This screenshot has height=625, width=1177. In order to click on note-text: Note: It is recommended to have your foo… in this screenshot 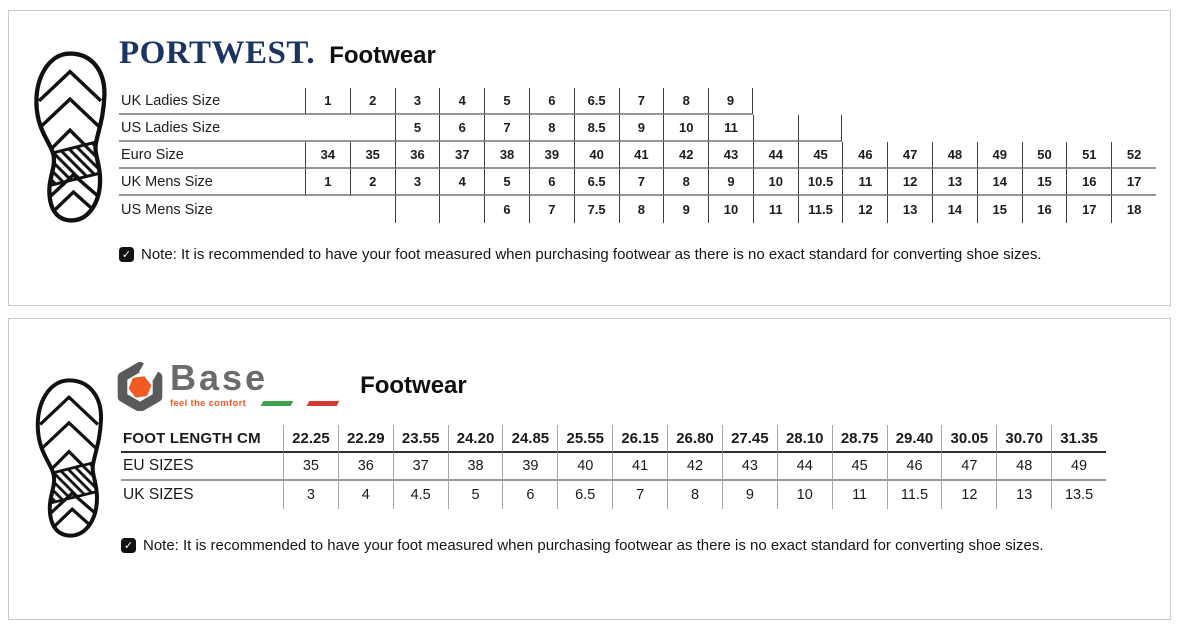, I will do `click(591, 254)`.